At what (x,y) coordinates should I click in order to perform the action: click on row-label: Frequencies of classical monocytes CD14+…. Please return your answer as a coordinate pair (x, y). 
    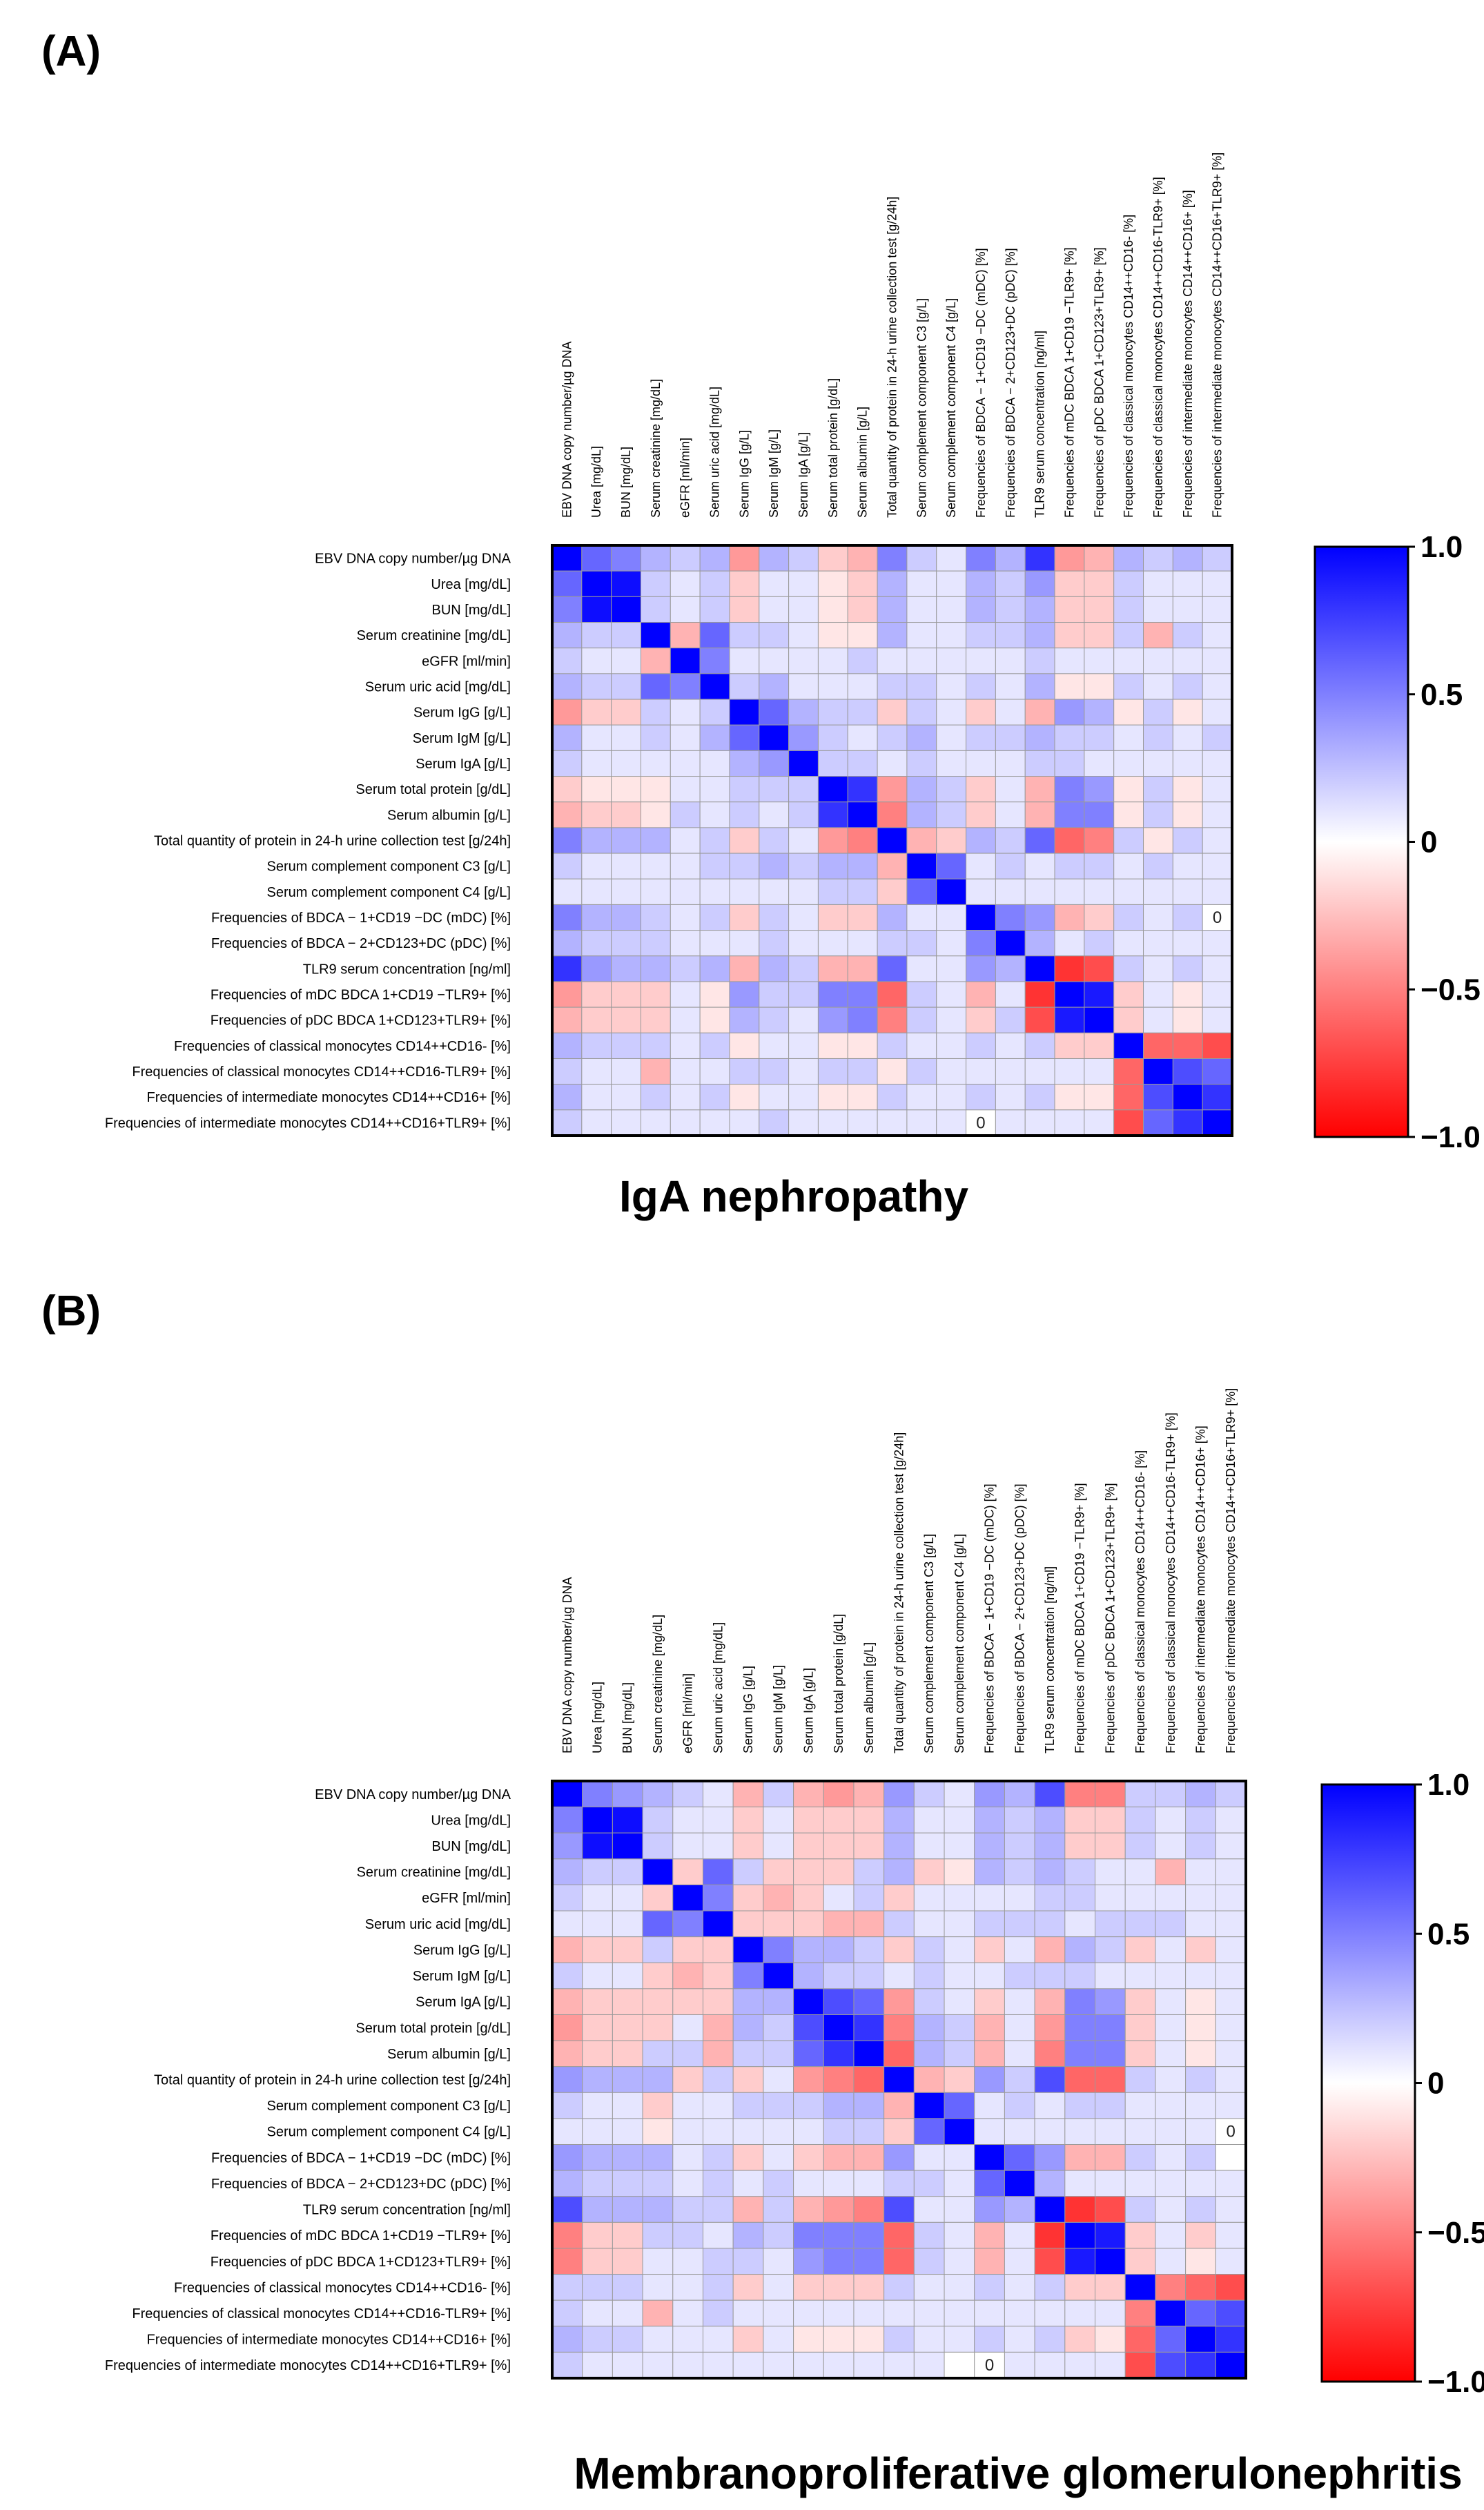
    Looking at the image, I should click on (322, 2314).